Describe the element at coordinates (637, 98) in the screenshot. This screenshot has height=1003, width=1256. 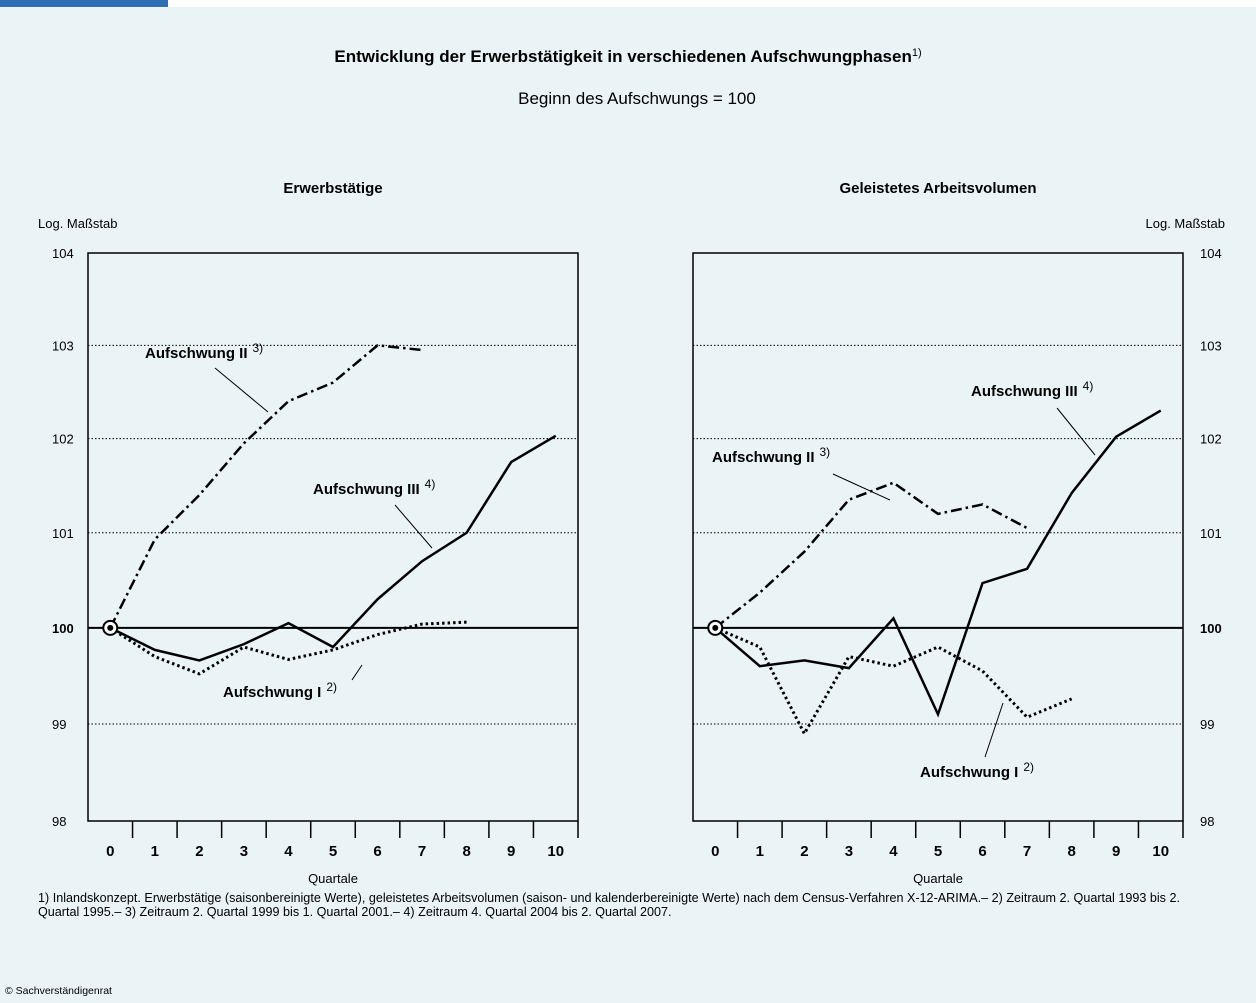
I see `subtitle: Beginn des Aufschwungs = 100` at that location.